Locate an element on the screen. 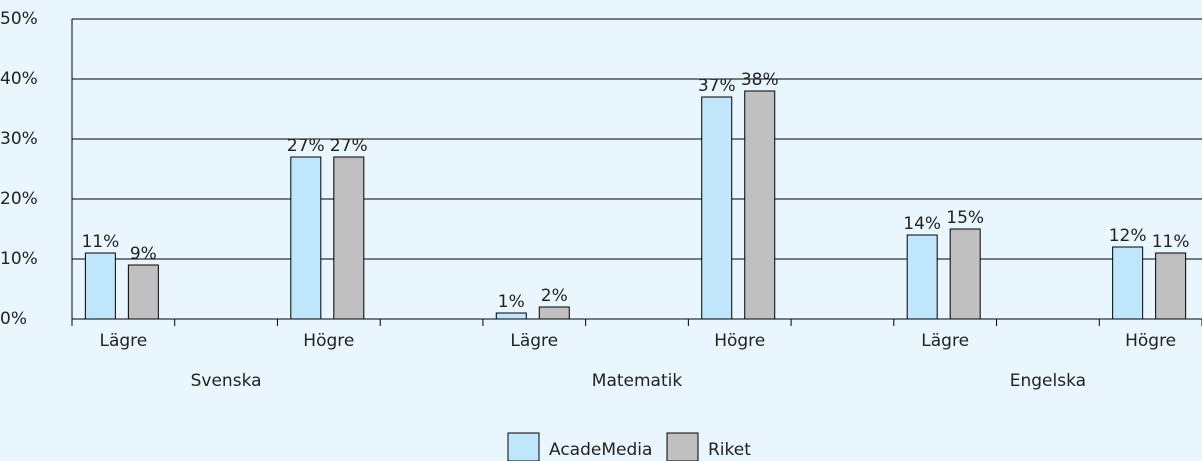  value-label: 37% is located at coordinates (717, 86).